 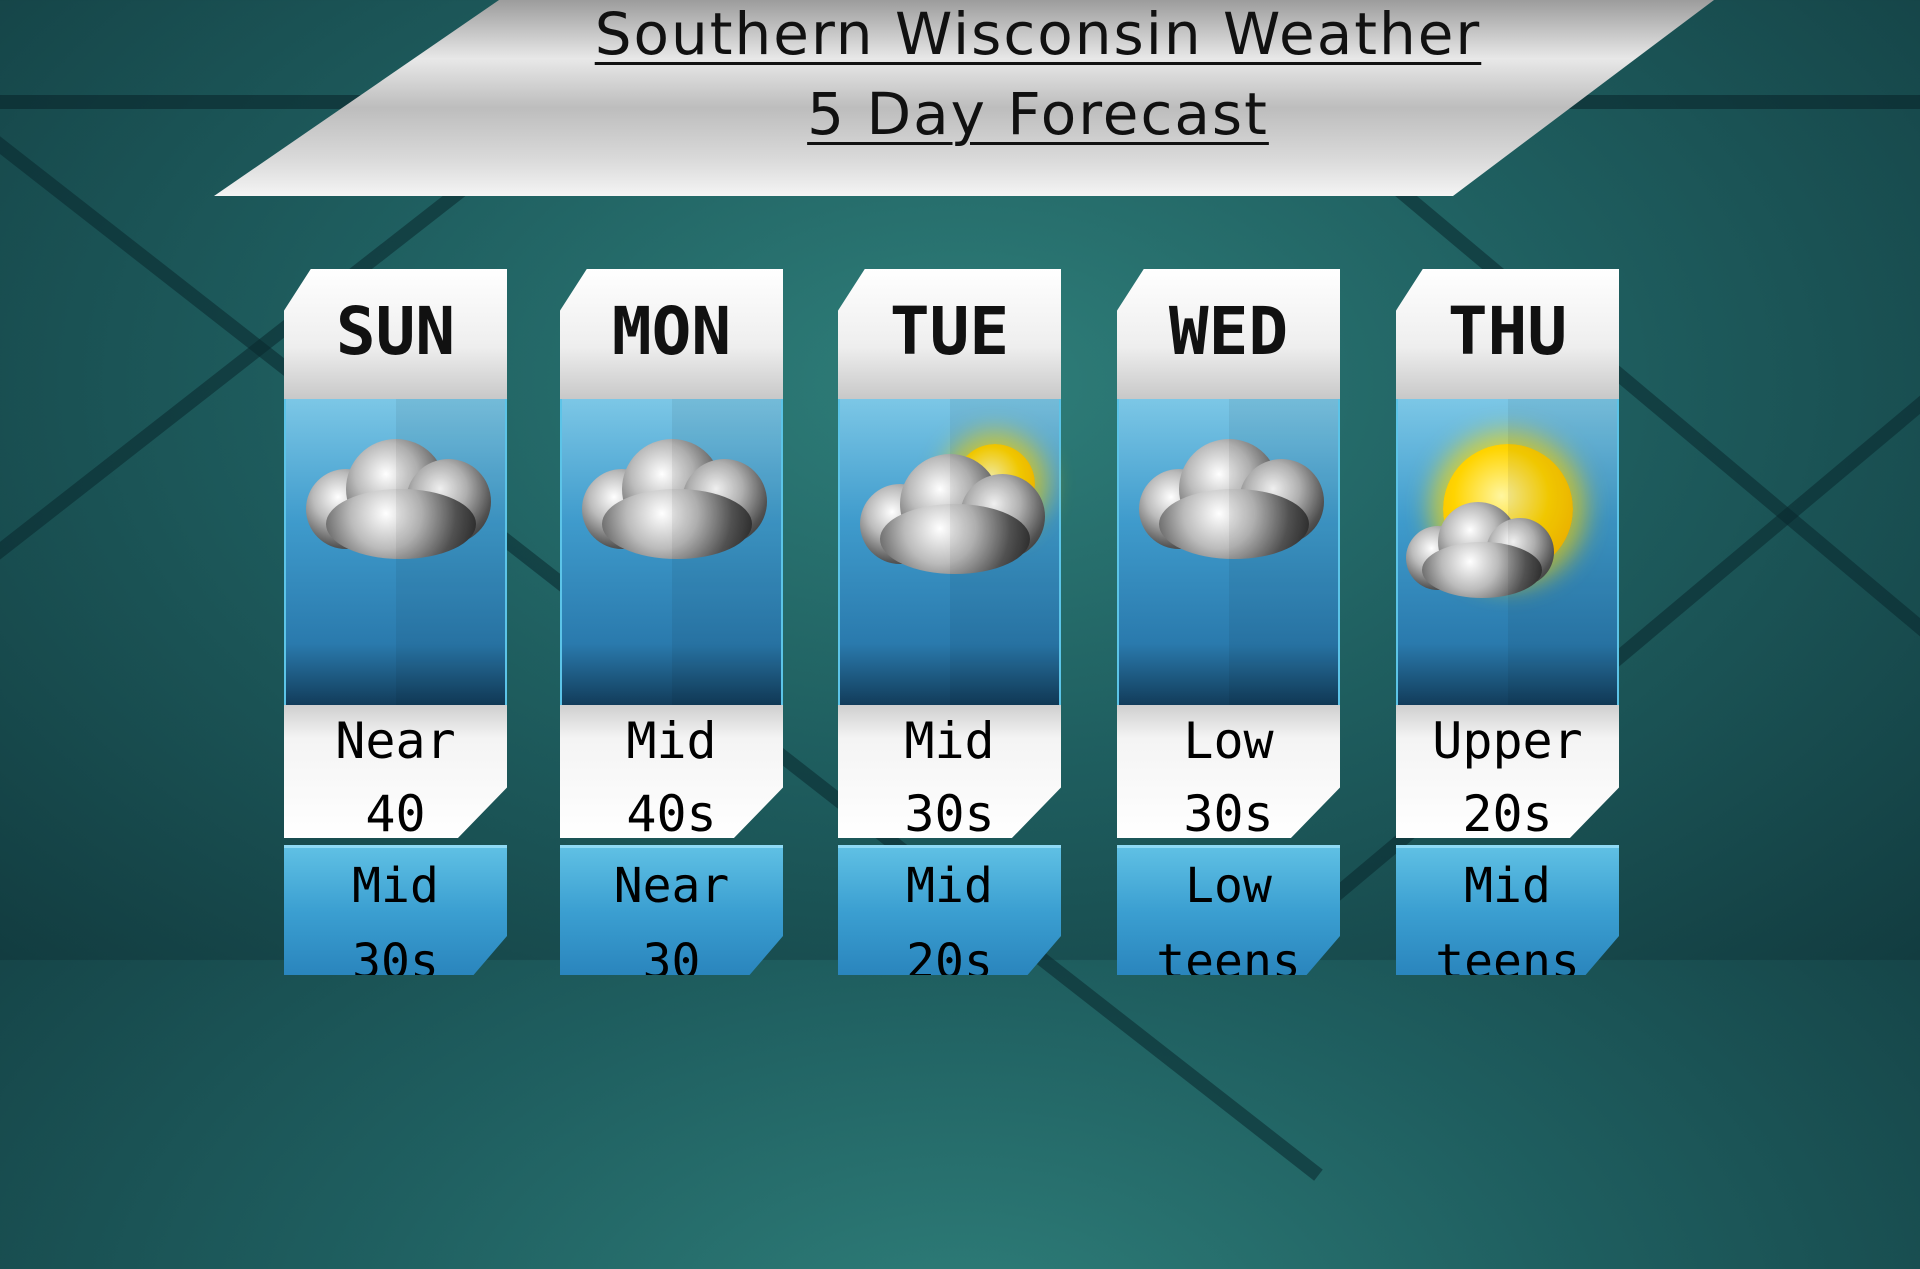 What do you see at coordinates (949, 771) in the screenshot?
I see `high-temp: Mid 30s` at bounding box center [949, 771].